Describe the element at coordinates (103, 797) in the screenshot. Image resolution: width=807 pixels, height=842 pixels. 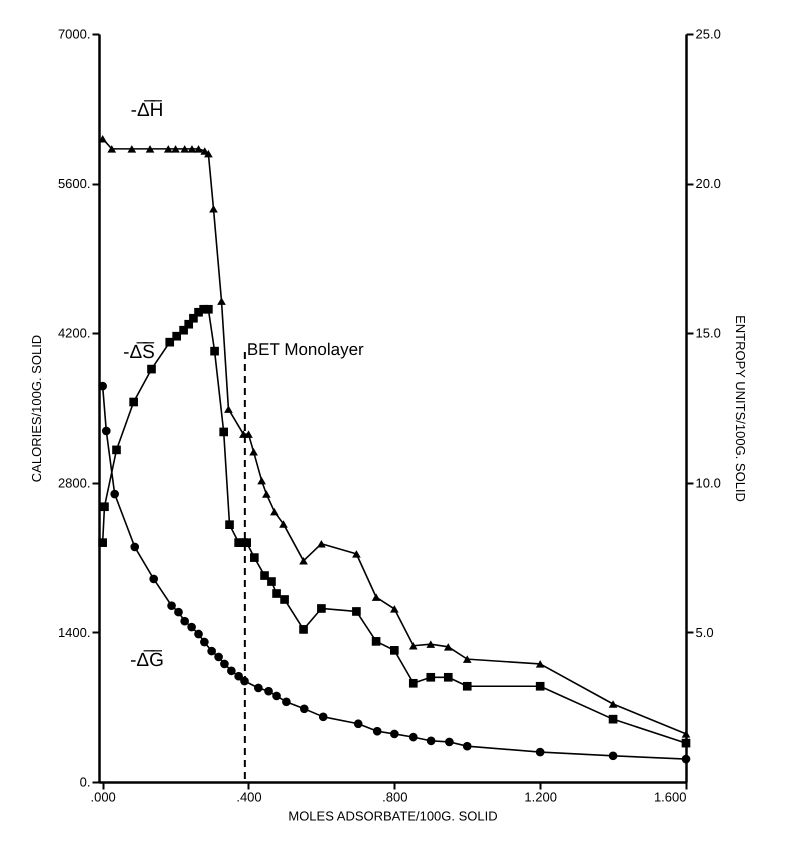
I see `x-tick-label: .000` at that location.